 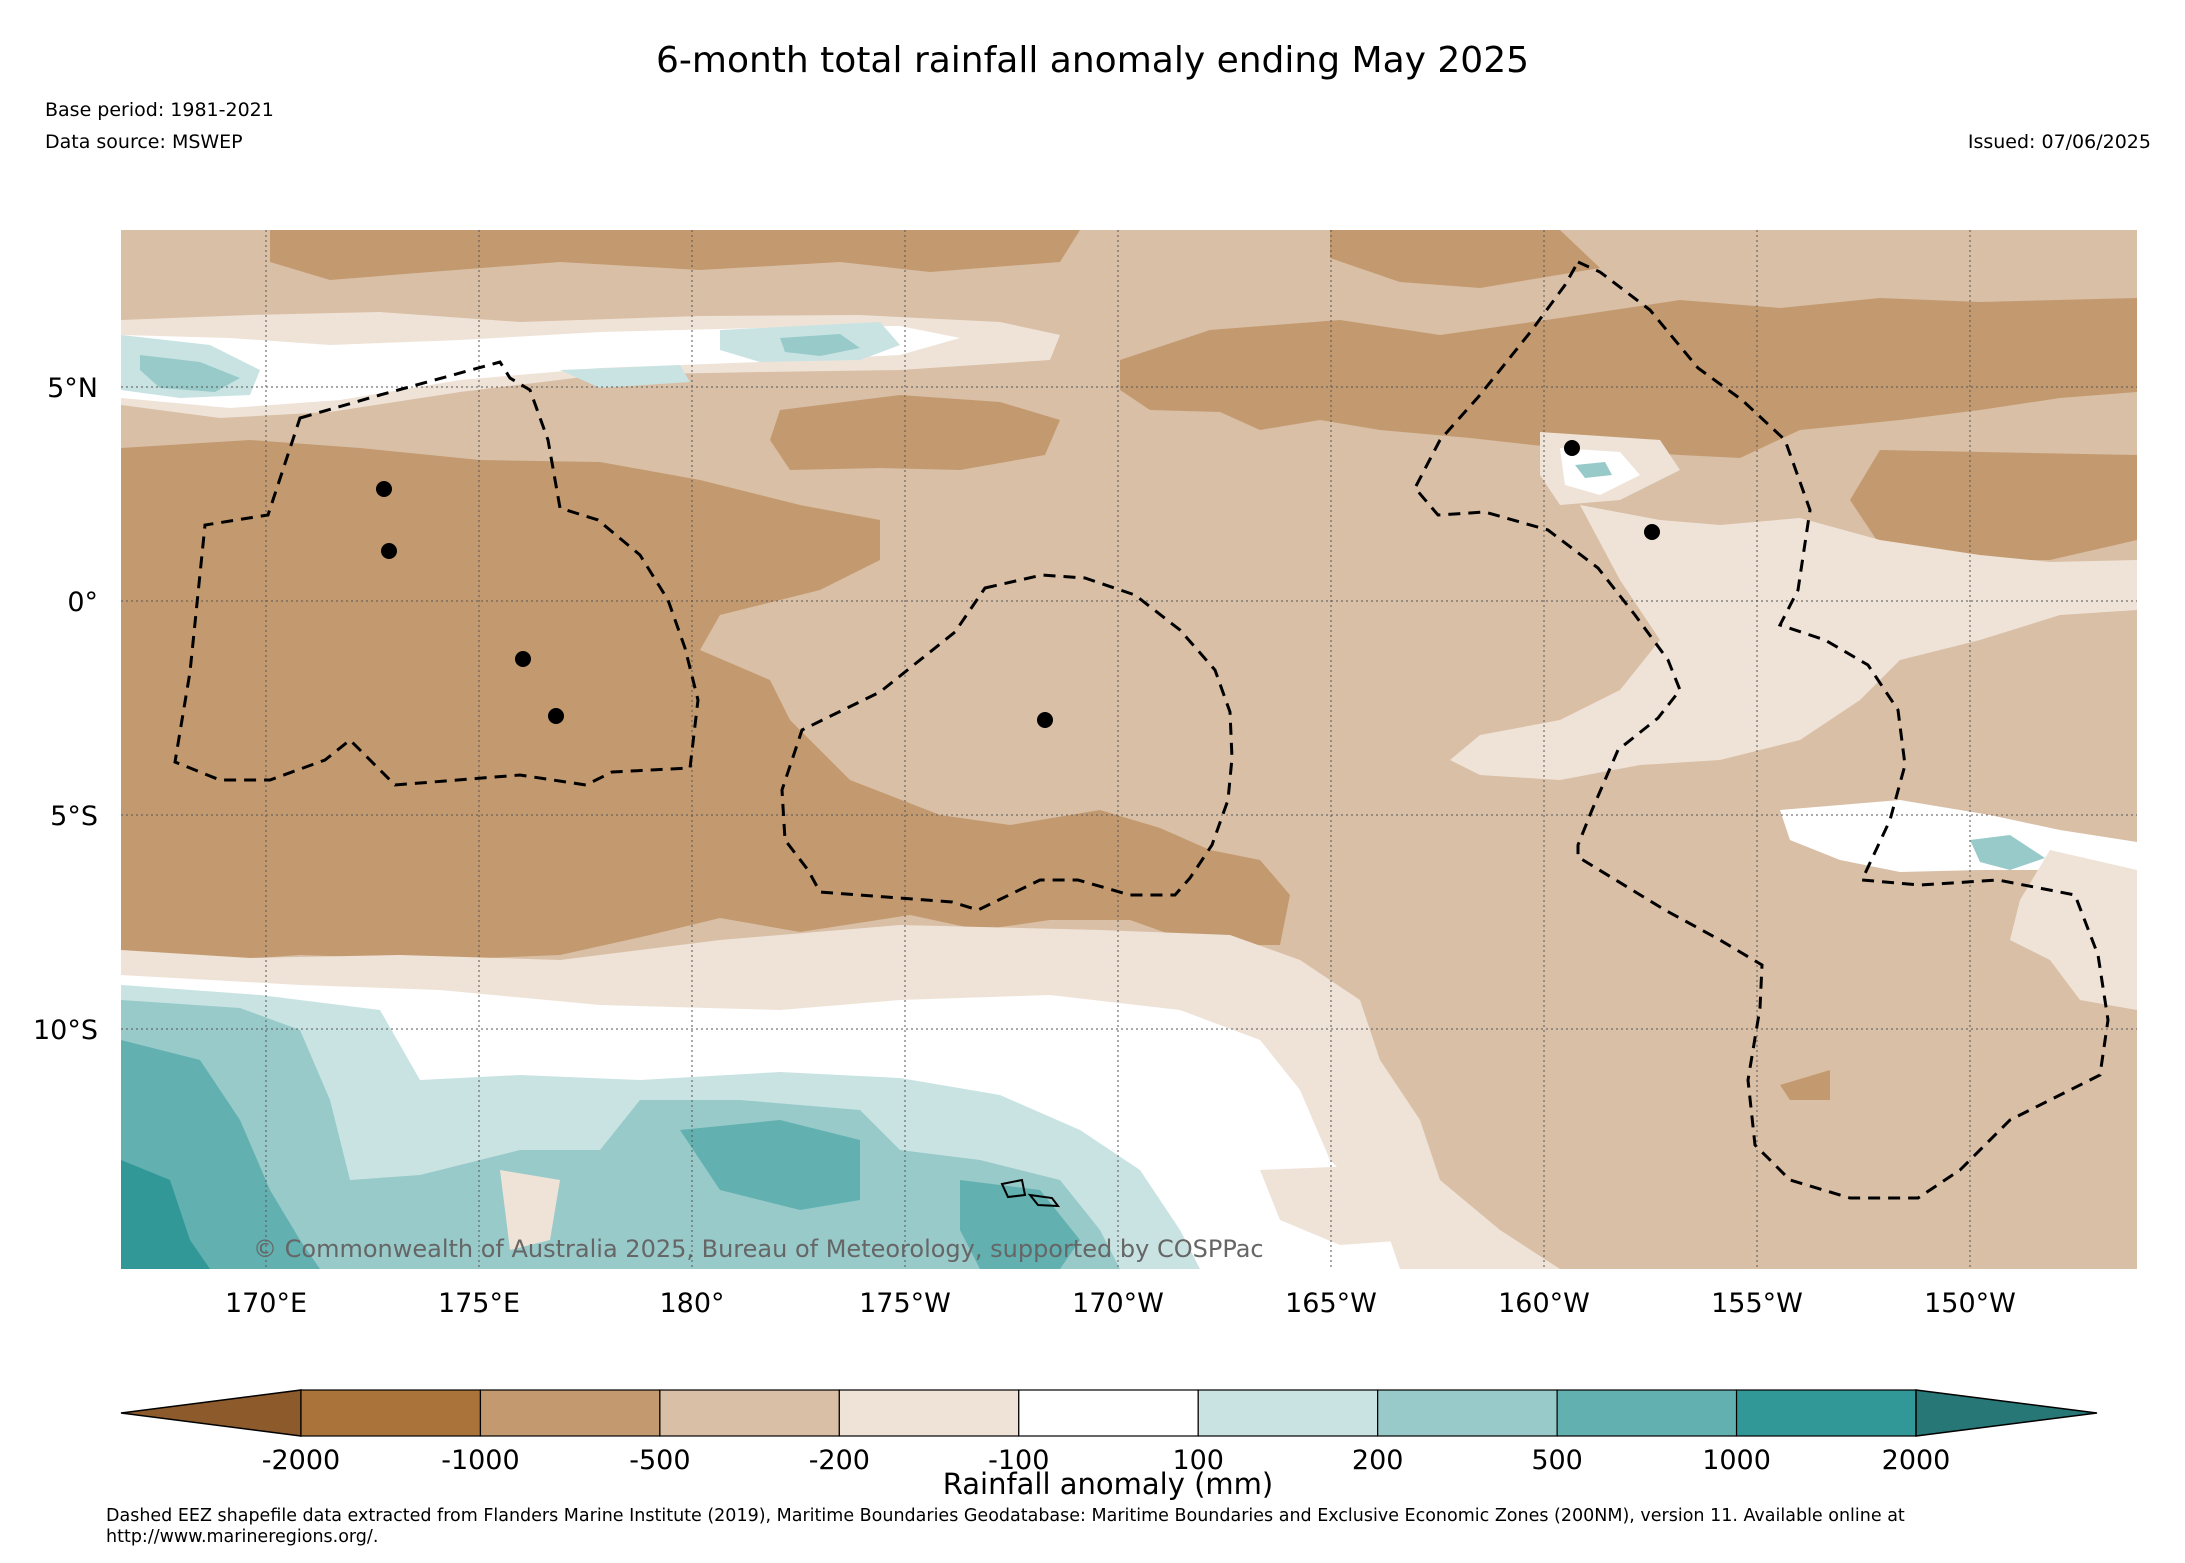 I want to click on colorbar-tick-label: -1000, so click(x=480, y=1460).